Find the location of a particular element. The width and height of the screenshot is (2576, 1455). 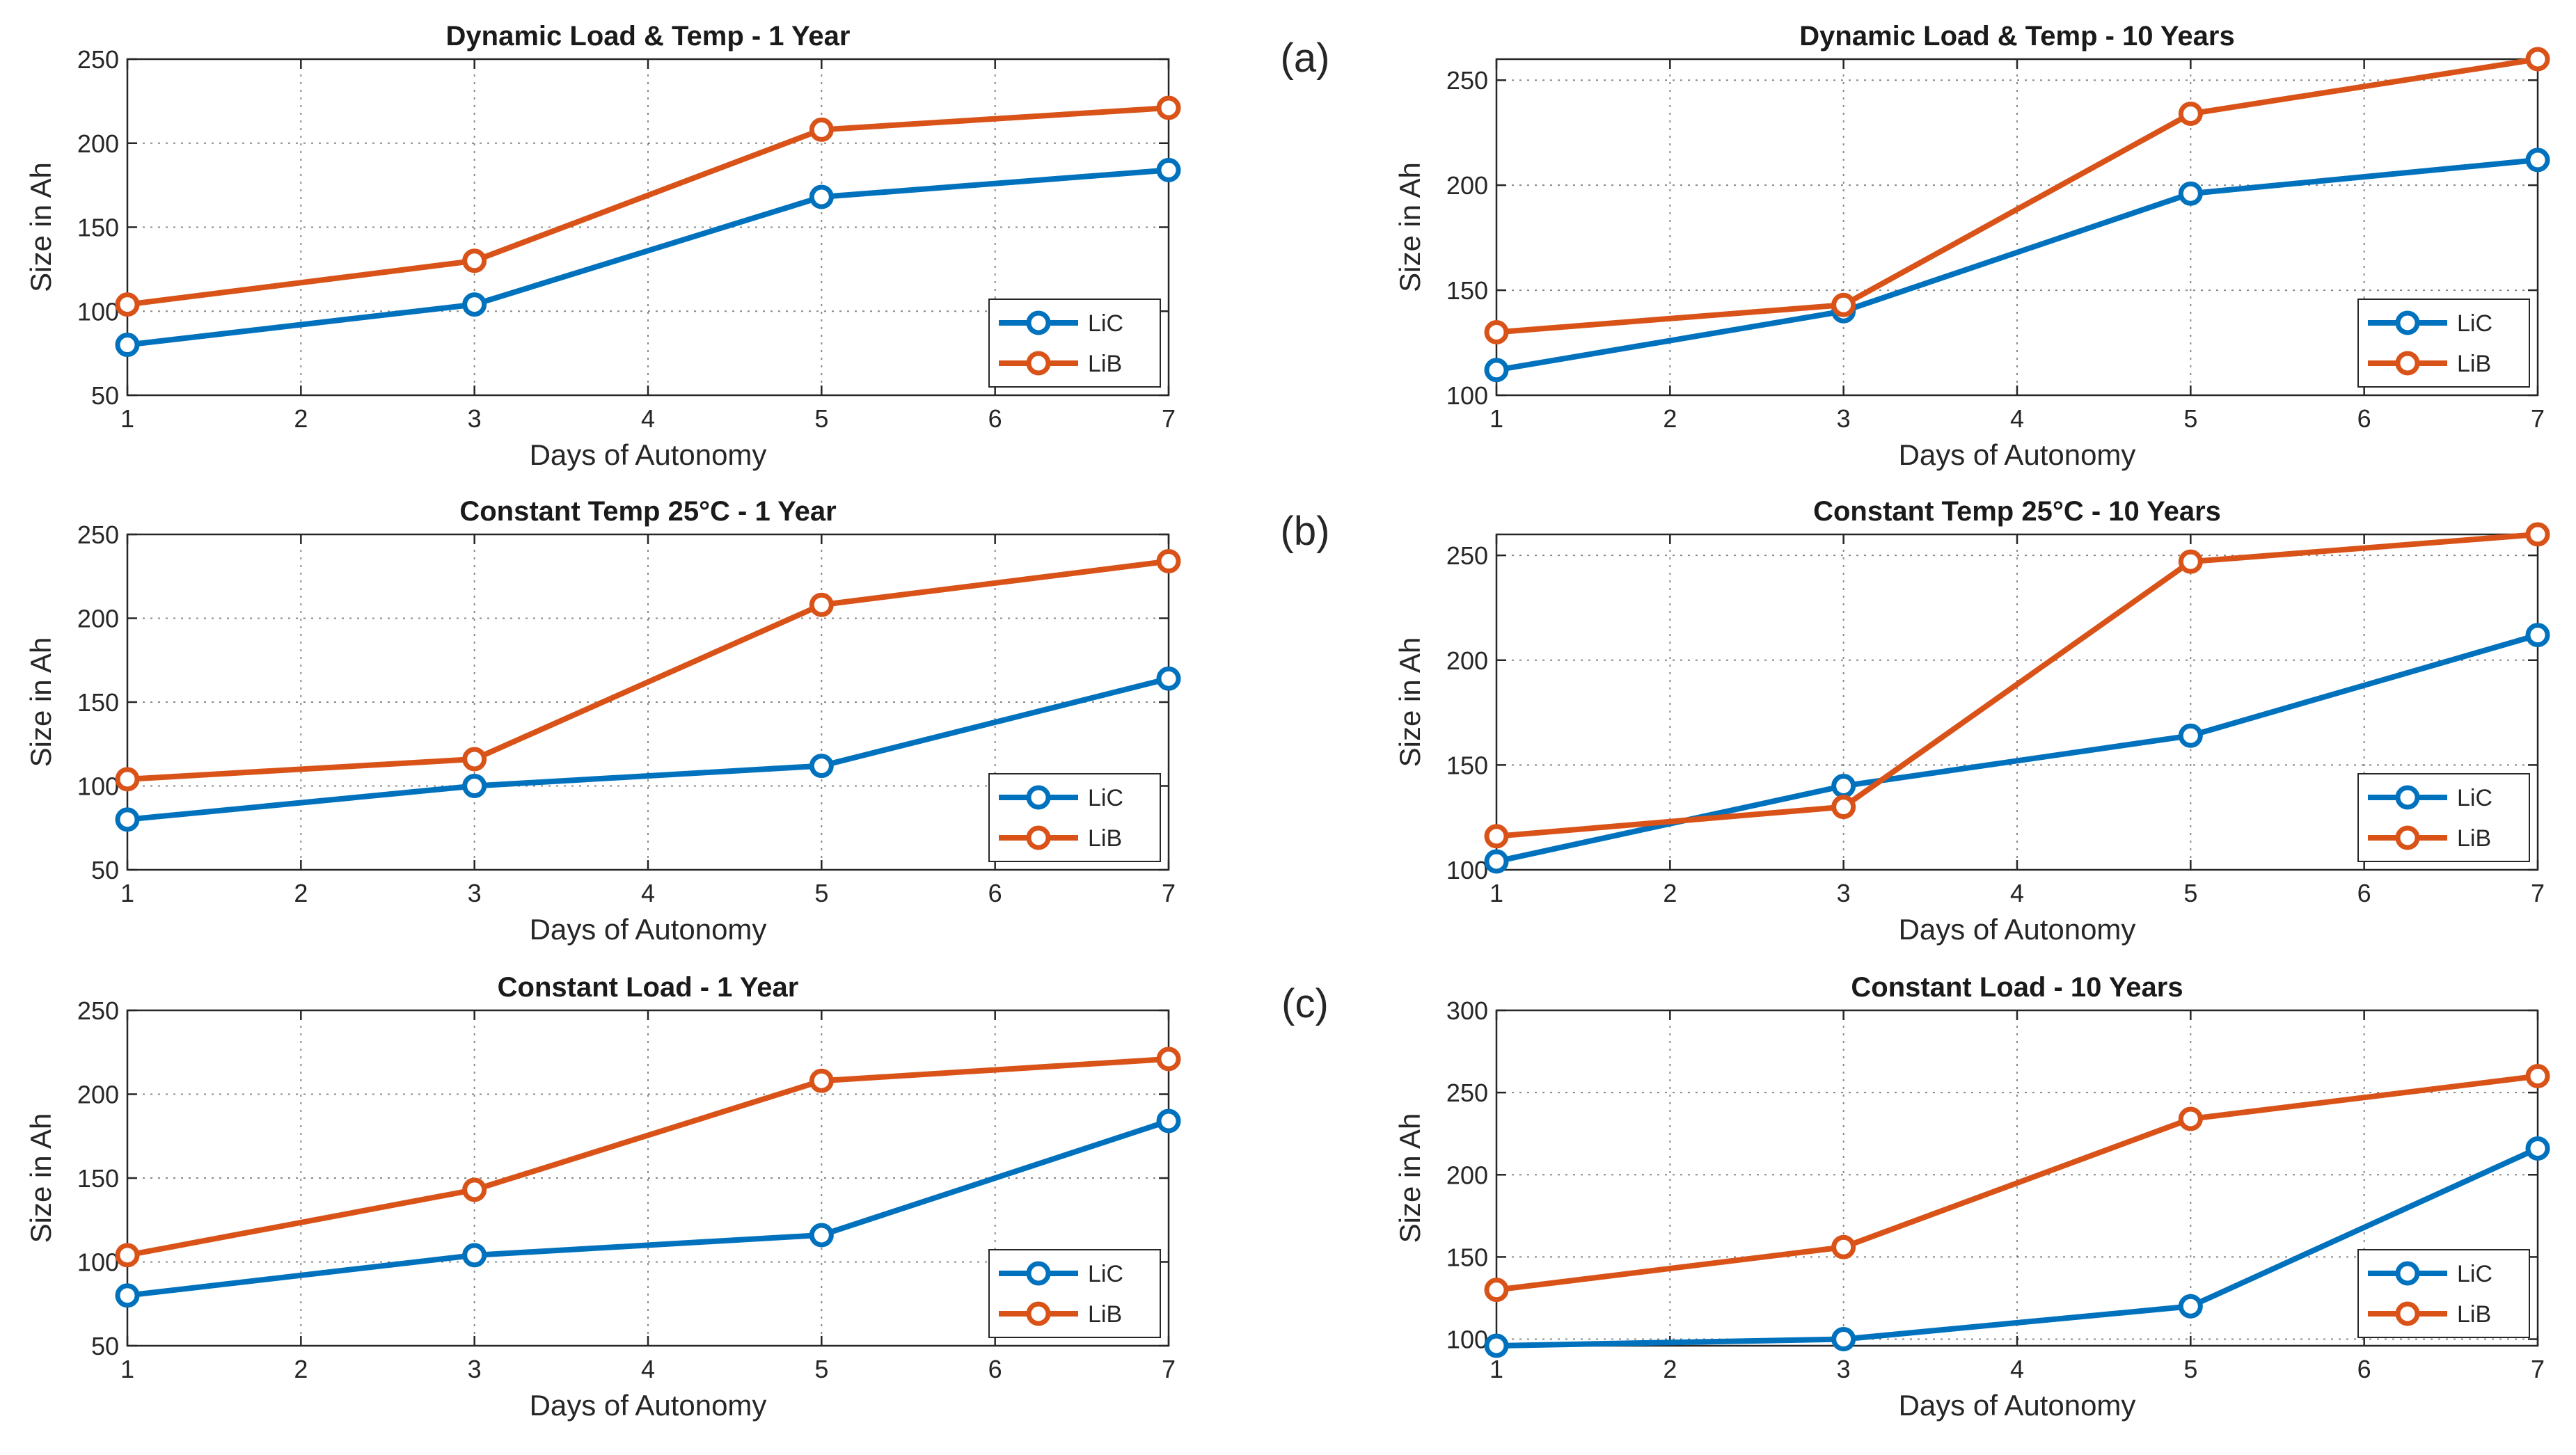

panel-label-a: (a) is located at coordinates (1305, 58).